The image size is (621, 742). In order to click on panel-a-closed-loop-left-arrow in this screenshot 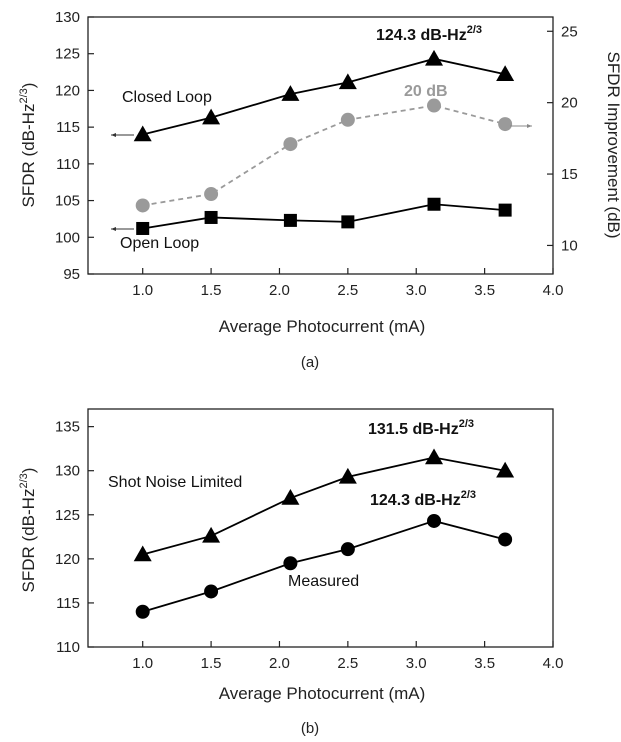, I will do `click(122, 135)`.